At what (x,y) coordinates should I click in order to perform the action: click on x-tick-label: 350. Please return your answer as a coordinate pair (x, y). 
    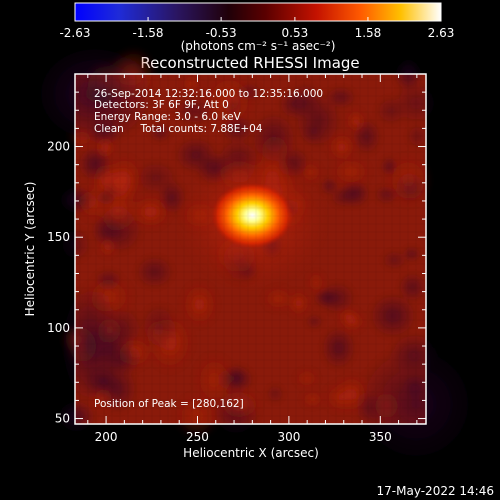
    Looking at the image, I should click on (380, 437).